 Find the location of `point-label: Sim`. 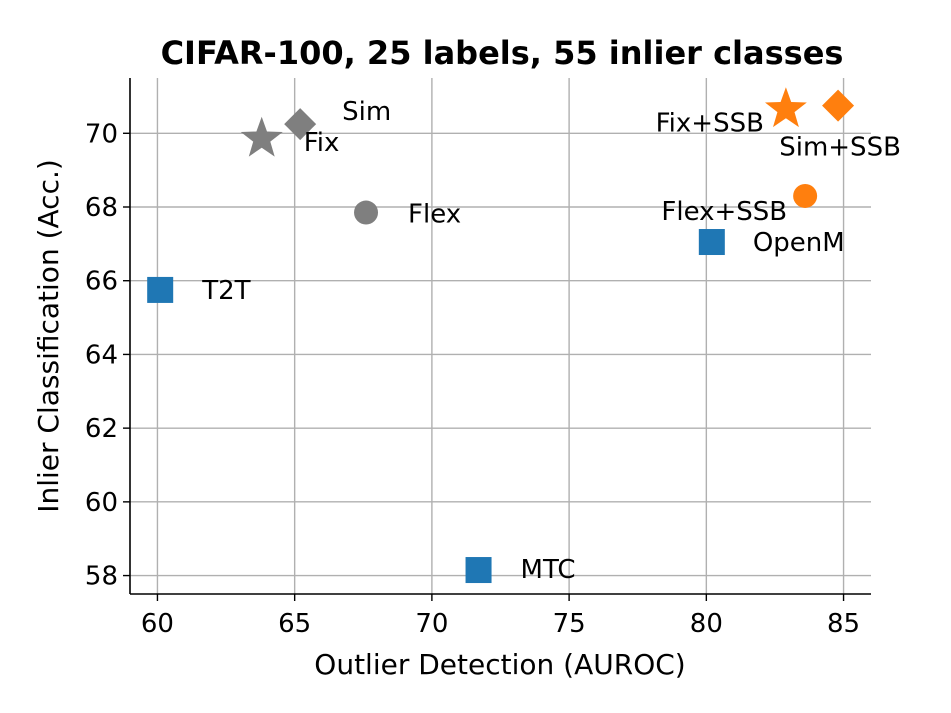

point-label: Sim is located at coordinates (366, 112).